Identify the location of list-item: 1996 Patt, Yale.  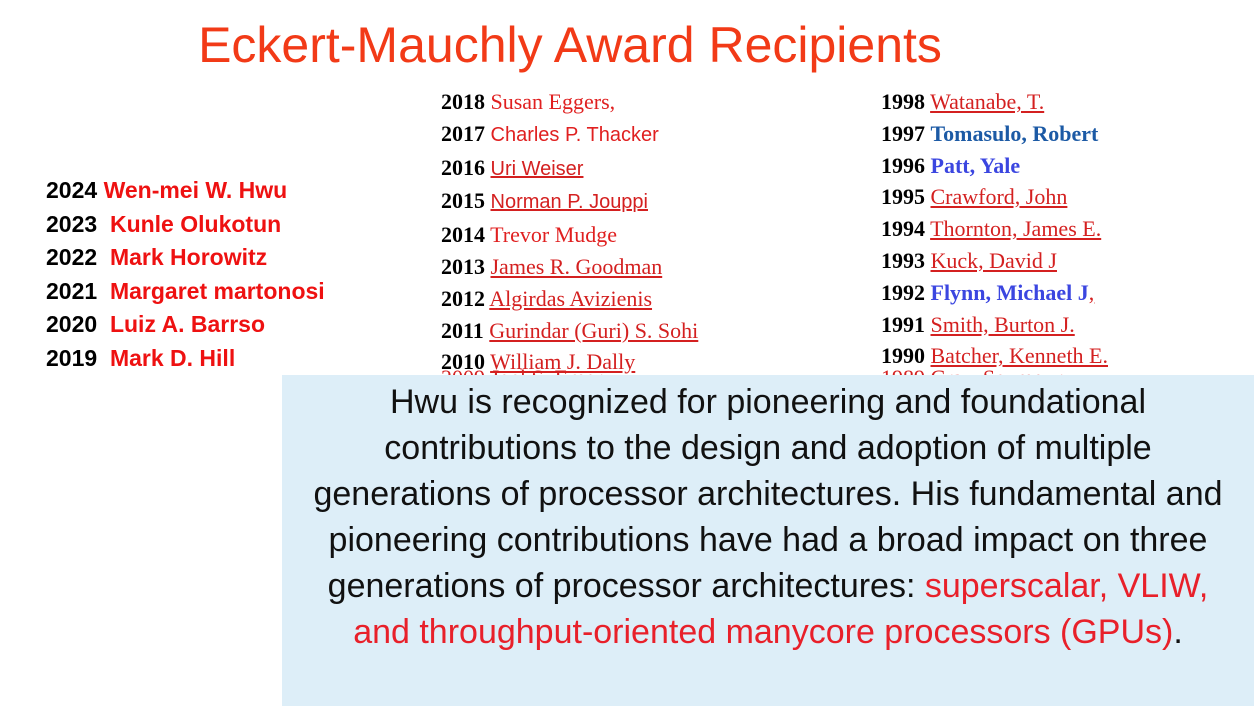
(994, 166).